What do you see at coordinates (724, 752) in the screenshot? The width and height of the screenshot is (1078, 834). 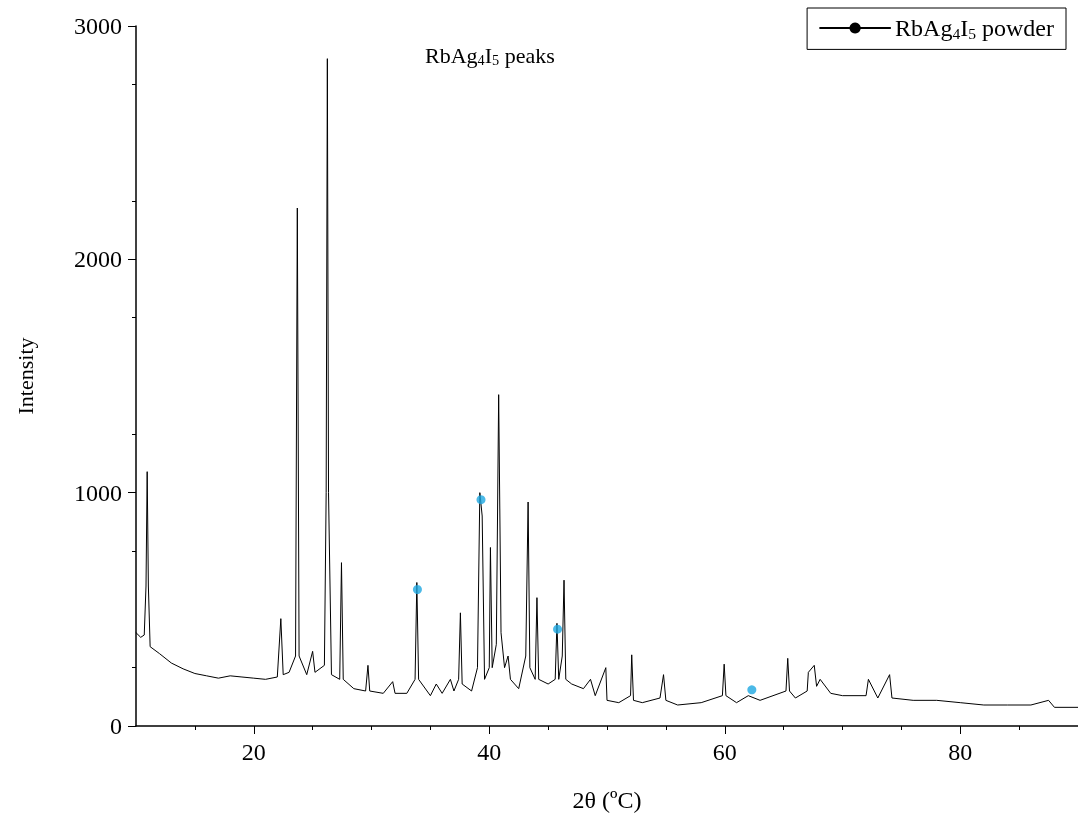 I see `x-tick-label: 60` at bounding box center [724, 752].